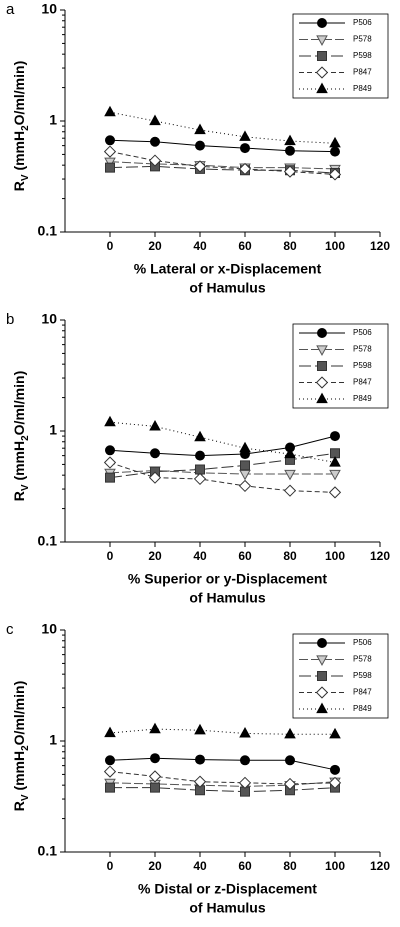 This screenshot has width=400, height=927. I want to click on legend-label: P598, so click(362, 55).